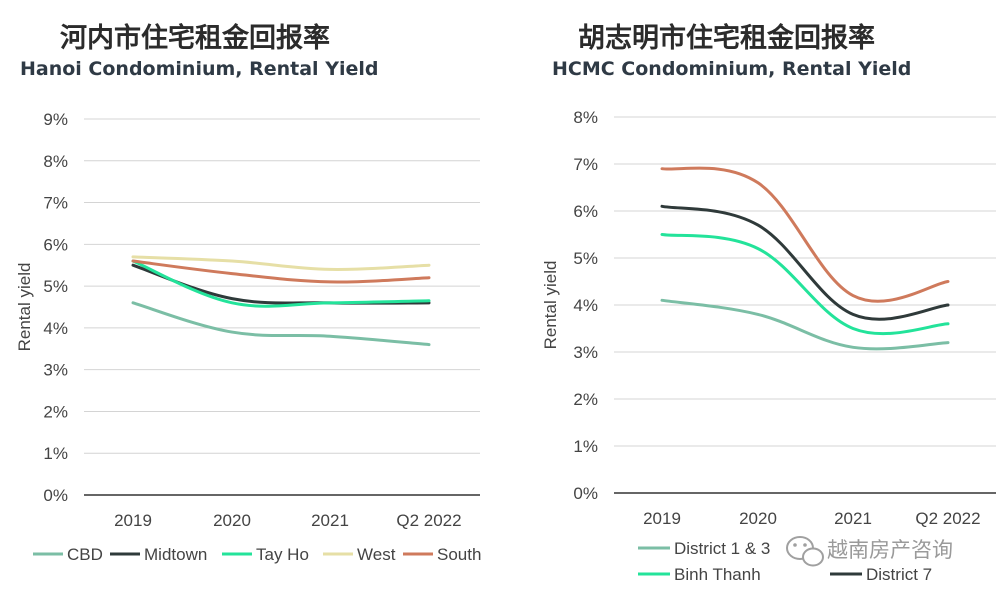 The height and width of the screenshot is (595, 1003). Describe the element at coordinates (195, 38) in the screenshot. I see `hanoi-chart-title: 河内市住宅租金回报率` at that location.